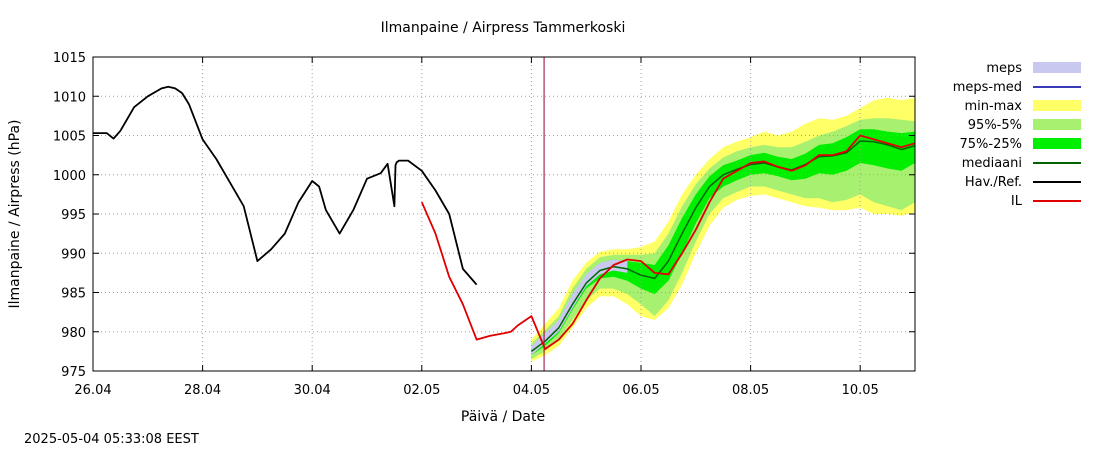 The image size is (1100, 450). I want to click on x-tick-label: 10.05, so click(860, 390).